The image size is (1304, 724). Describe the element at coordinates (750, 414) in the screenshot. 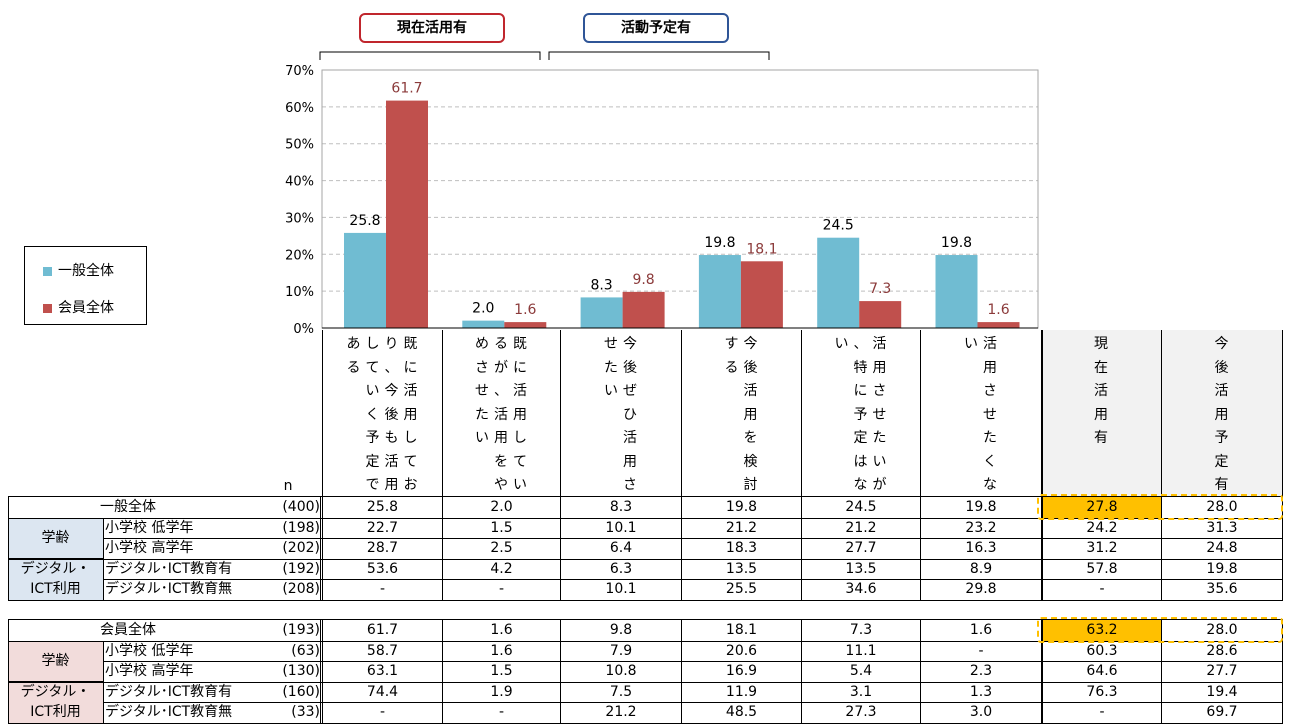

I see `column-header-line: 今後活用を検討` at that location.